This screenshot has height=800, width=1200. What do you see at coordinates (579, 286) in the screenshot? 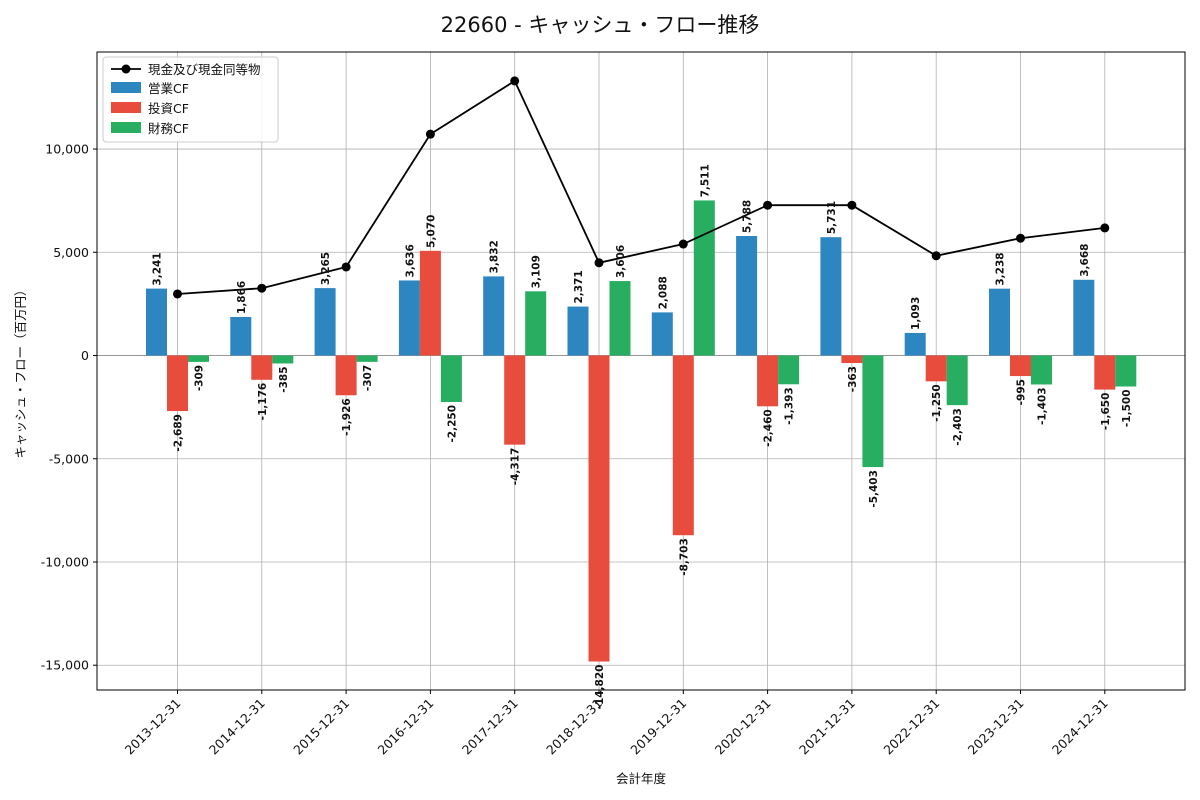
I see `bar-value-label: 2,371` at bounding box center [579, 286].